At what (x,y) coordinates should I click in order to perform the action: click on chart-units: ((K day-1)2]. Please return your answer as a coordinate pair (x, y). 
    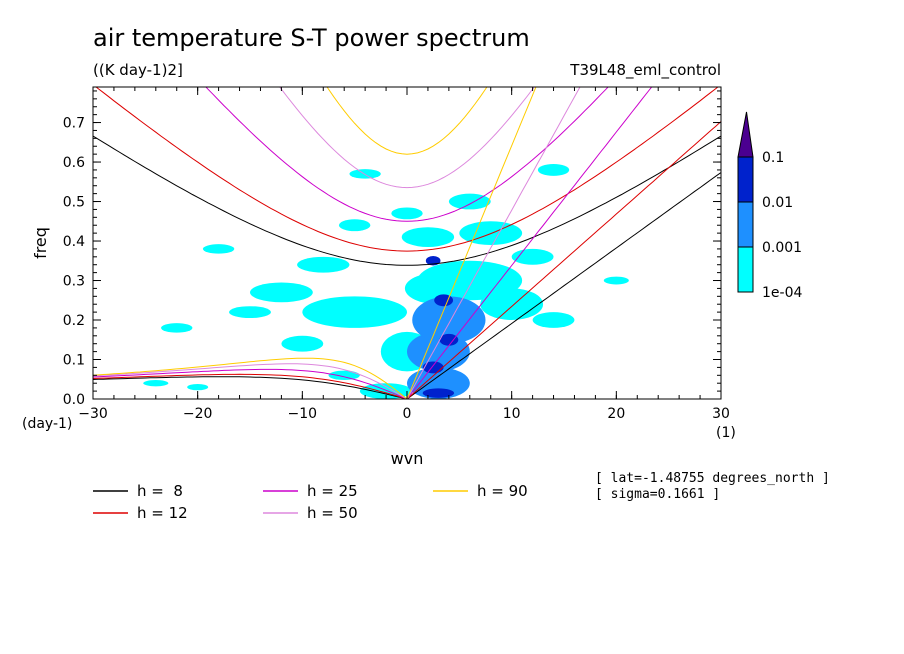
    Looking at the image, I should click on (138, 70).